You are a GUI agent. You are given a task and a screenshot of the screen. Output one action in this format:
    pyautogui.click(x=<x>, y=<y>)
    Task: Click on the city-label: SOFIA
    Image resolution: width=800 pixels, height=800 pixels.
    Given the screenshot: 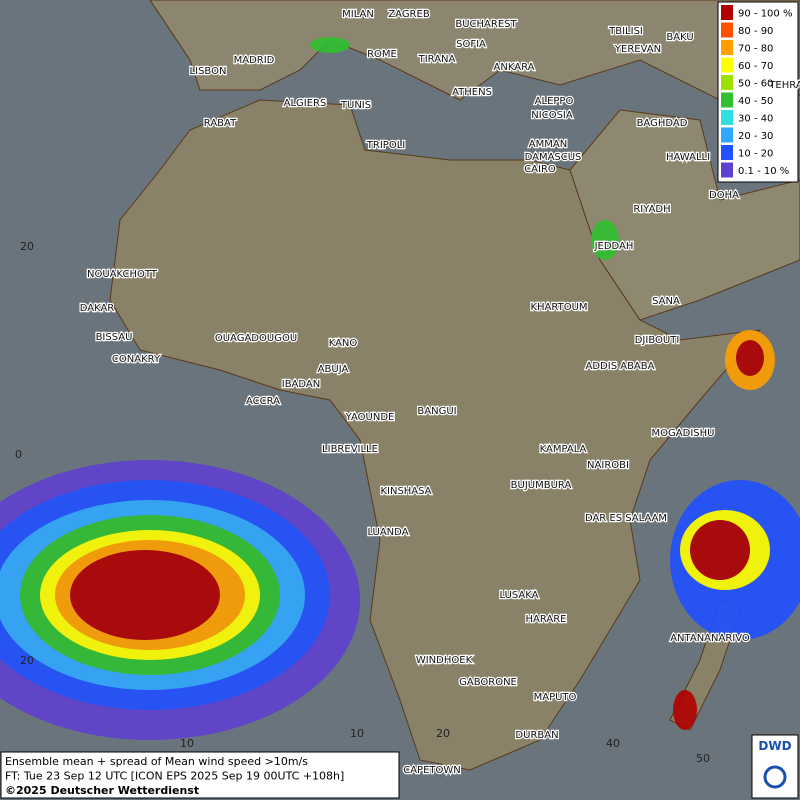 What is the action you would take?
    pyautogui.click(x=471, y=44)
    